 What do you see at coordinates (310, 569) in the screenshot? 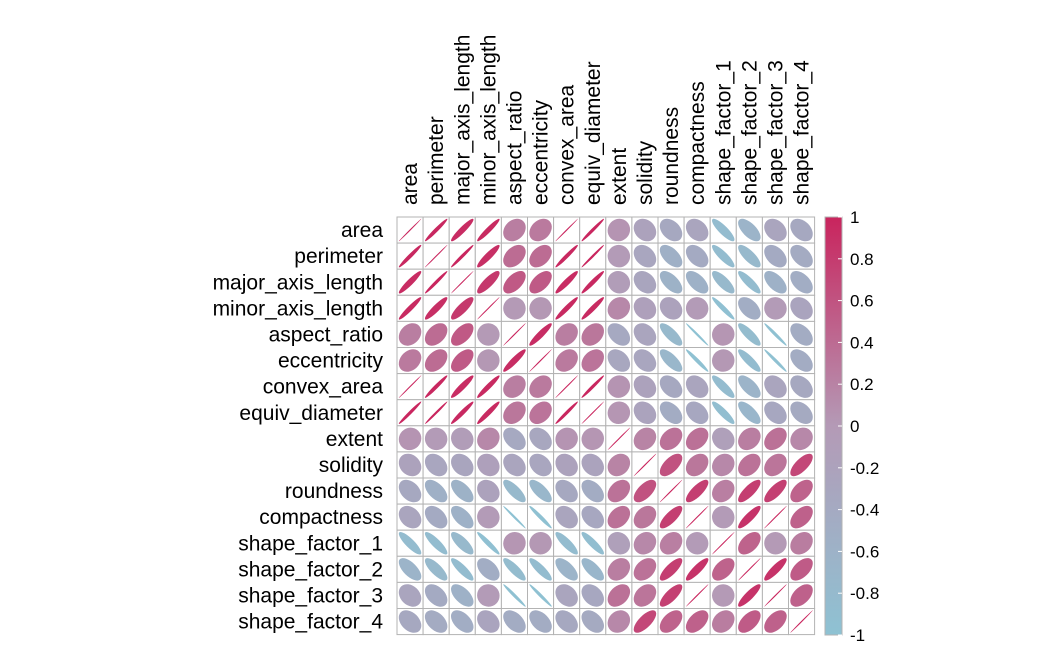
I see `row-label-shape-factor-2: shape_factor_2` at bounding box center [310, 569].